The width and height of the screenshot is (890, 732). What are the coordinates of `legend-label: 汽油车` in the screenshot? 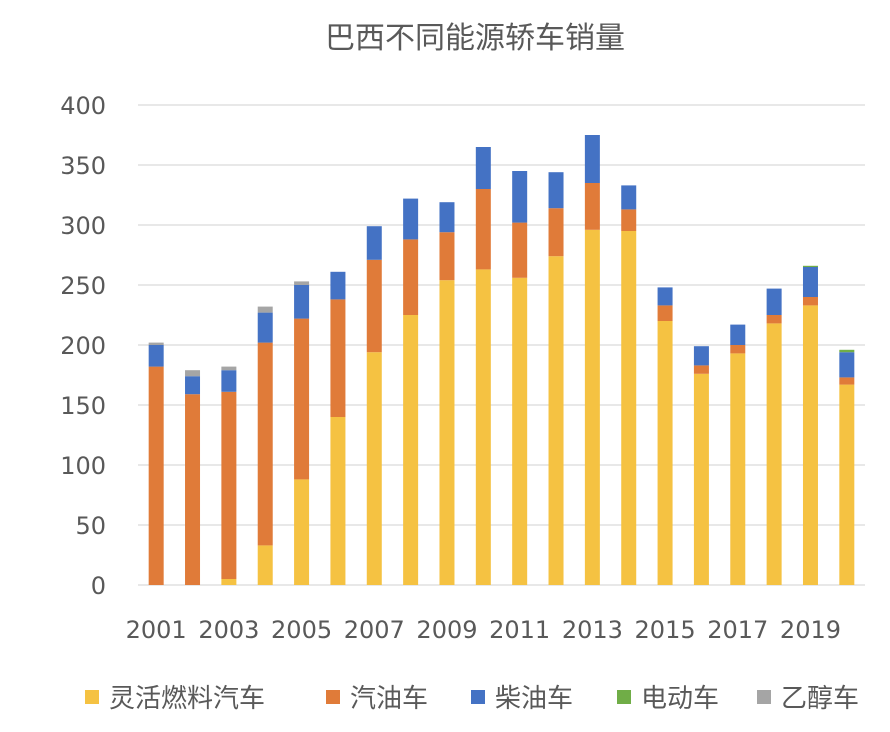 It's located at (389, 699).